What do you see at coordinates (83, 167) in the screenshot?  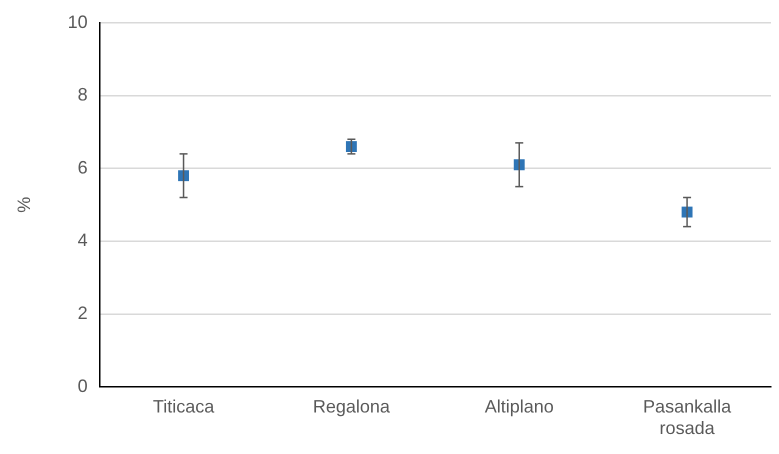 I see `y-tick-label: 6` at bounding box center [83, 167].